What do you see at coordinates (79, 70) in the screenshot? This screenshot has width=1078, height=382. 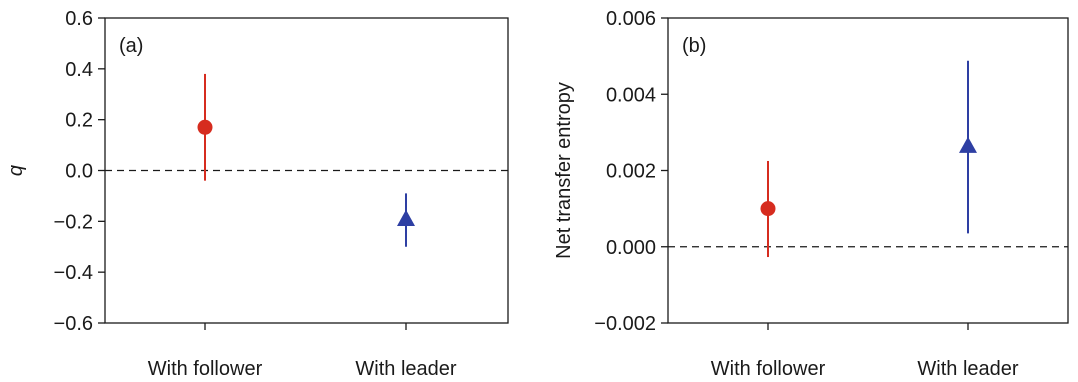 I see `y-tick-label: 0.4` at bounding box center [79, 70].